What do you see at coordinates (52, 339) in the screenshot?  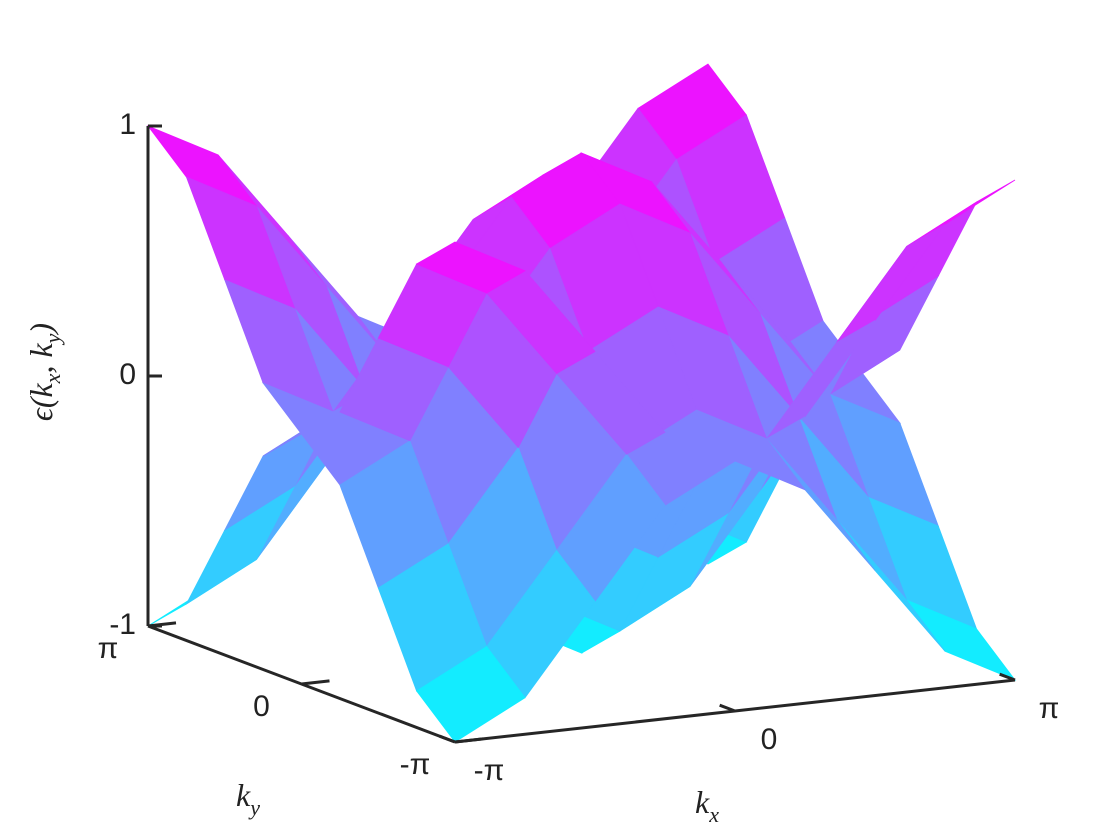 I see `z-label-part: y` at bounding box center [52, 339].